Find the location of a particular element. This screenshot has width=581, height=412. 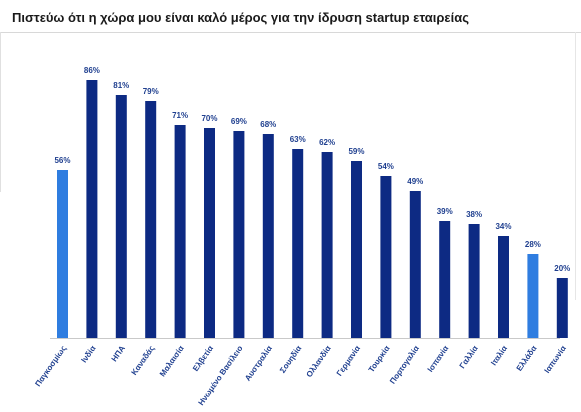

category-label-11: Γερμανία is located at coordinates (348, 361).